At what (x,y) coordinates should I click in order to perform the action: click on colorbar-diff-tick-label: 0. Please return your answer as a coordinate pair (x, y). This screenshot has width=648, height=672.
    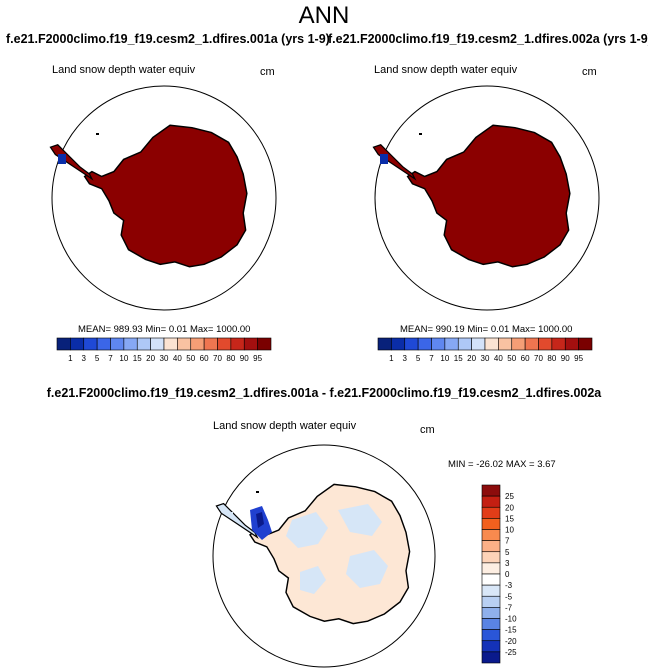
    Looking at the image, I should click on (507, 574).